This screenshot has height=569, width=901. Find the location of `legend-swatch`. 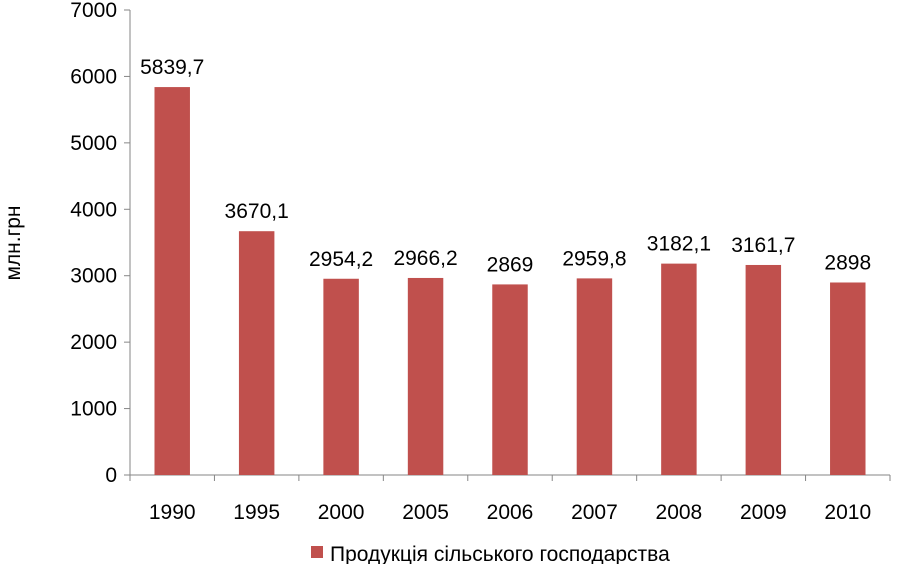

legend-swatch is located at coordinates (317, 552).